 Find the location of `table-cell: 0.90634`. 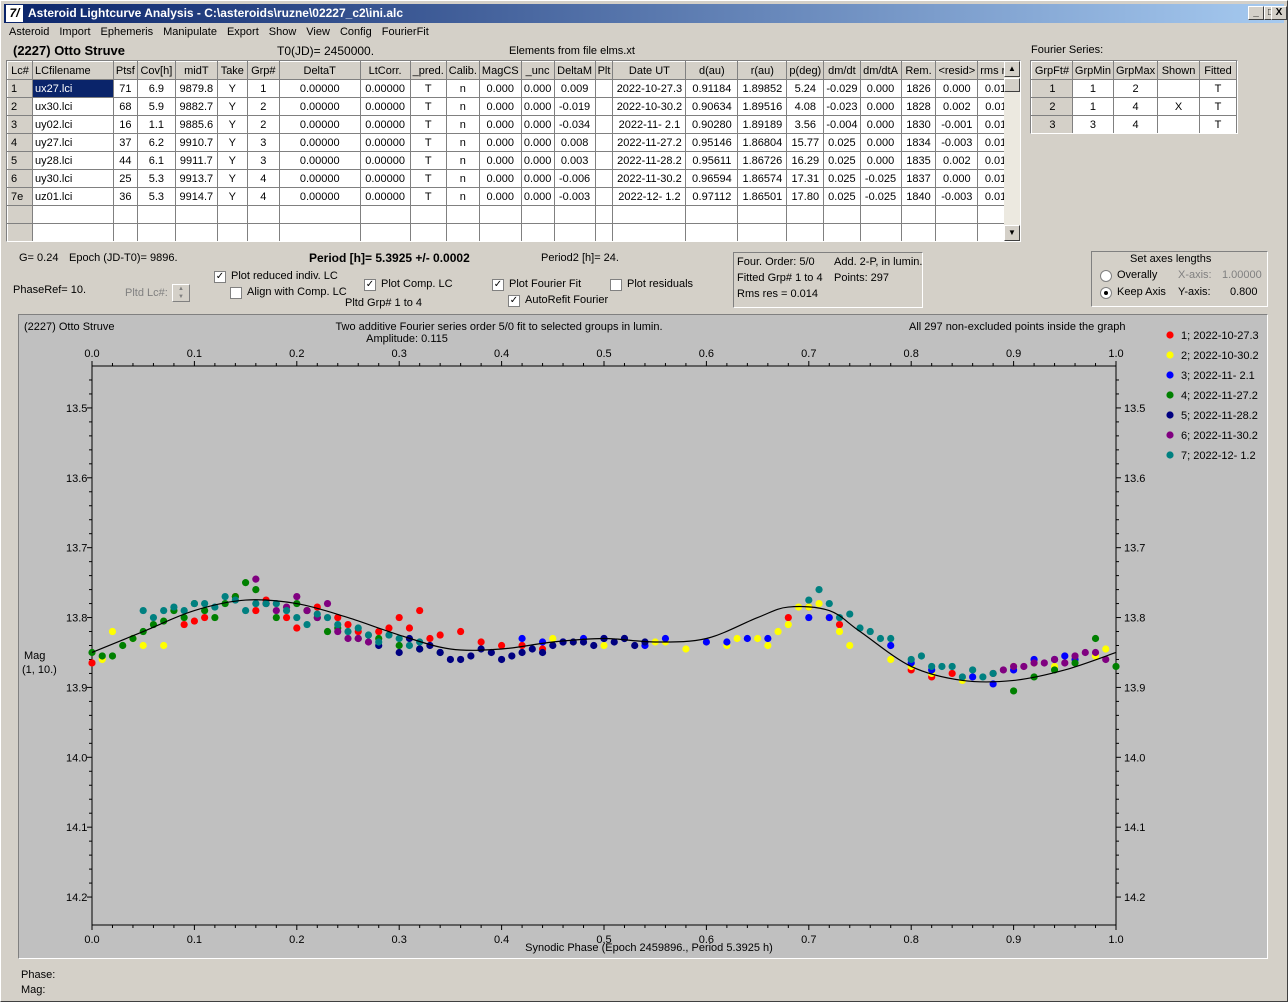

table-cell: 0.90634 is located at coordinates (712, 106).